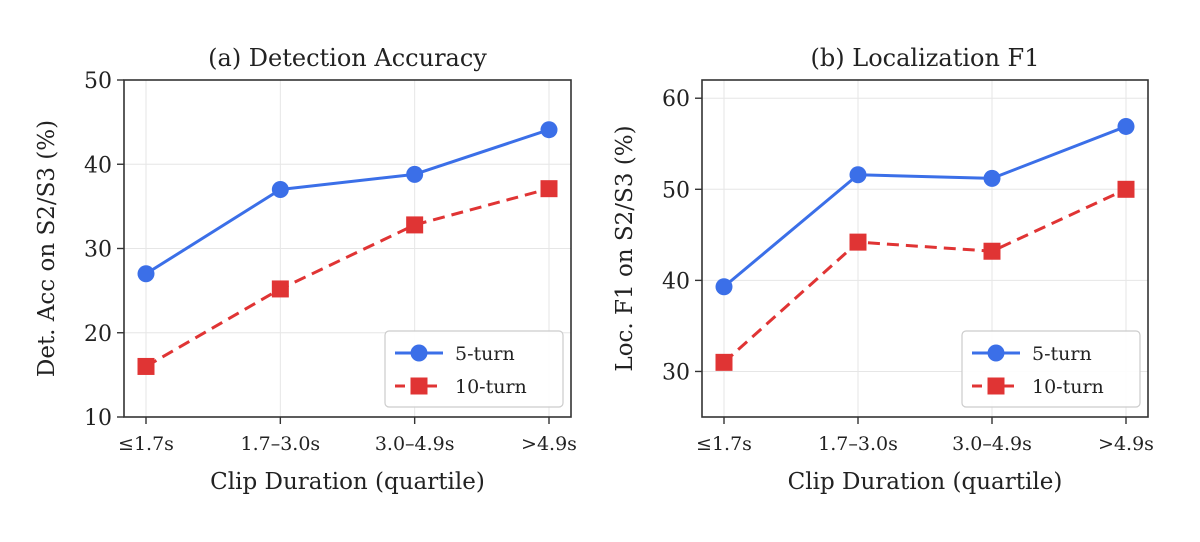  What do you see at coordinates (925, 58) in the screenshot?
I see `chart-title: (b) Localization F1` at bounding box center [925, 58].